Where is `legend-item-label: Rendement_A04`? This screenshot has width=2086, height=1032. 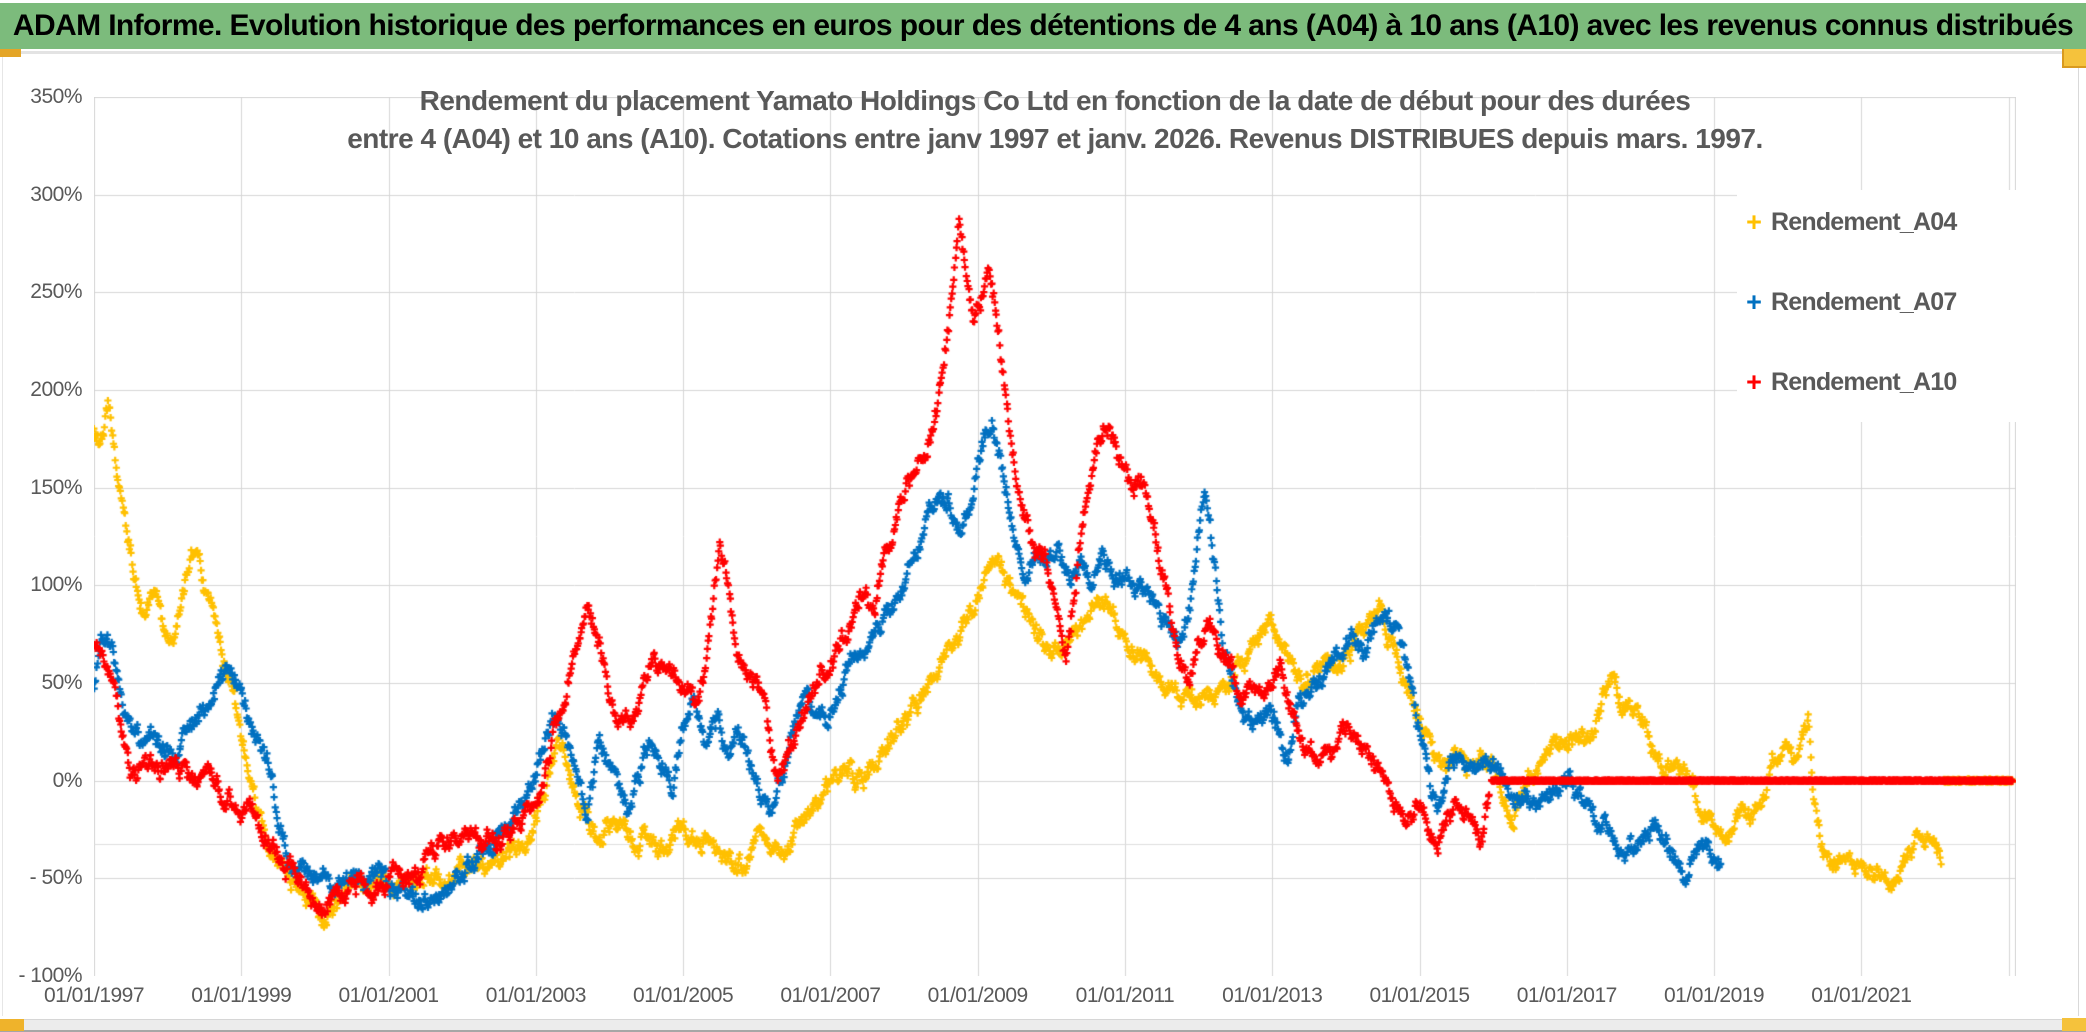 legend-item-label: Rendement_A04 is located at coordinates (1864, 221).